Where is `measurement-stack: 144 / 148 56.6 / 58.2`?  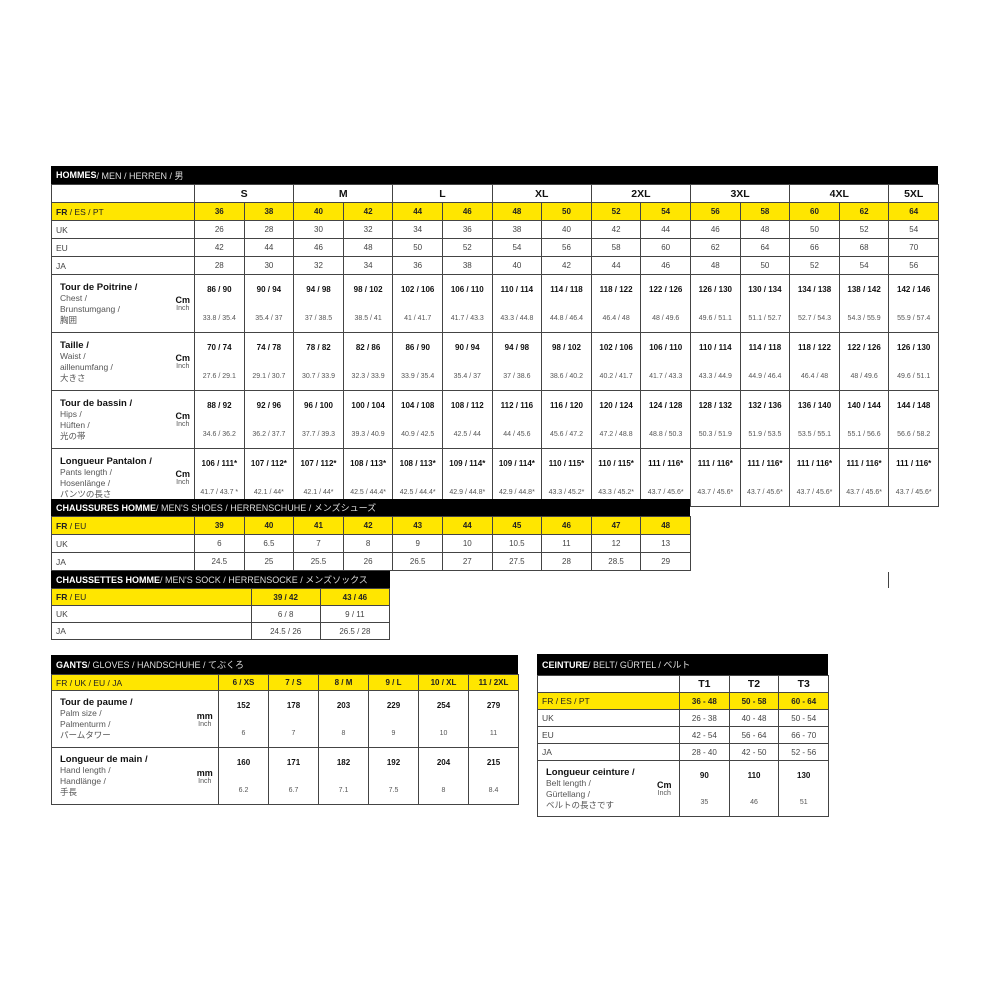
measurement-stack: 144 / 148 56.6 / 58.2 is located at coordinates (914, 420).